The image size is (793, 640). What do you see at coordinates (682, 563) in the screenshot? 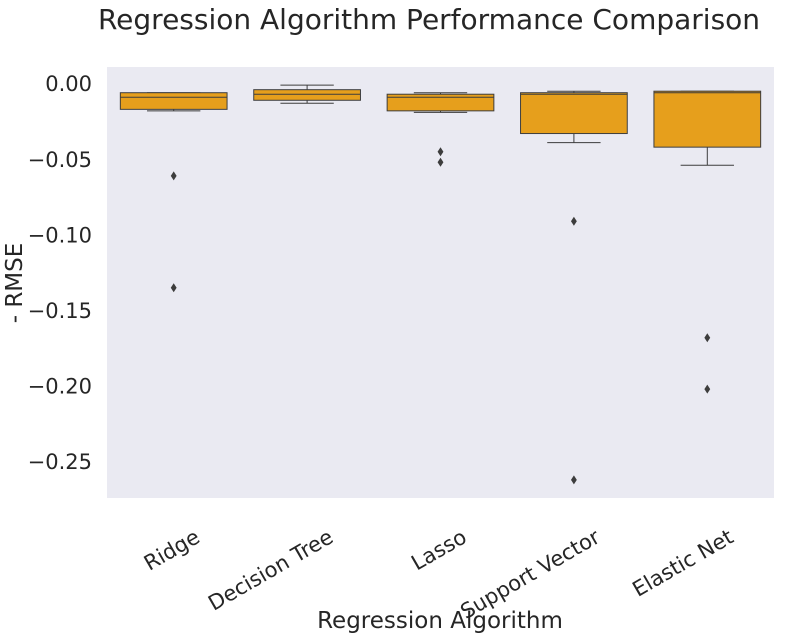
I see `x-tick-label: Elastic Net` at bounding box center [682, 563].